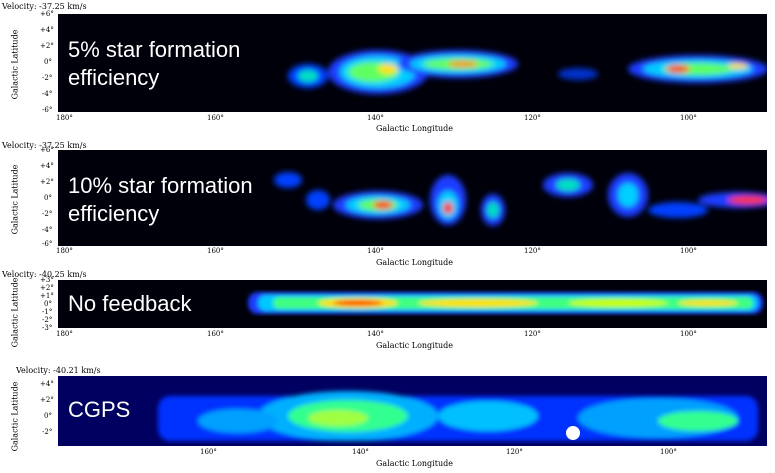 The height and width of the screenshot is (473, 775). I want to click on overlay-line: 5% star formation, so click(154, 49).